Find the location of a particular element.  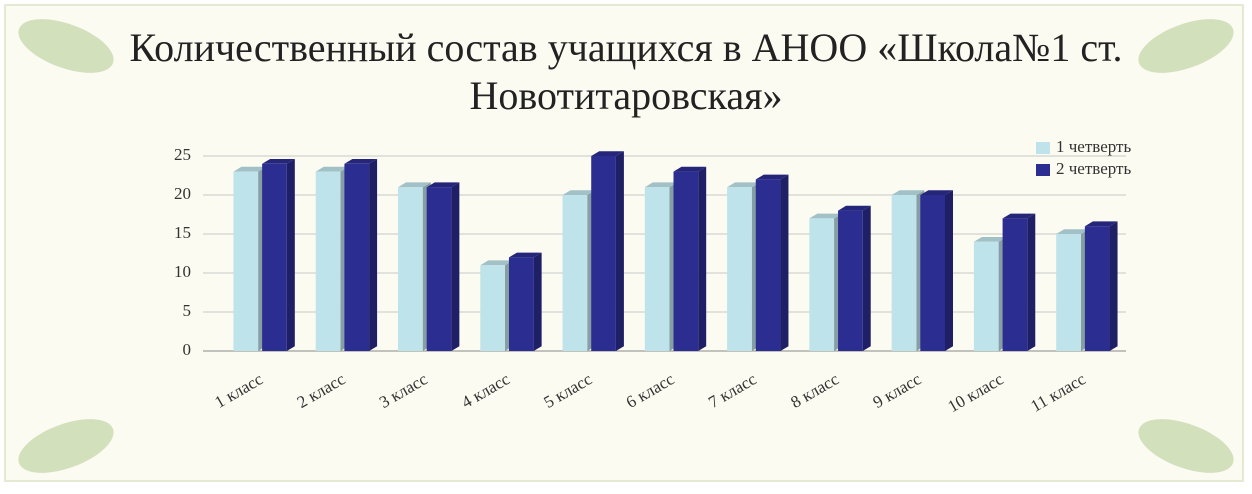

x-tick-label: 5 класс is located at coordinates (568, 390).